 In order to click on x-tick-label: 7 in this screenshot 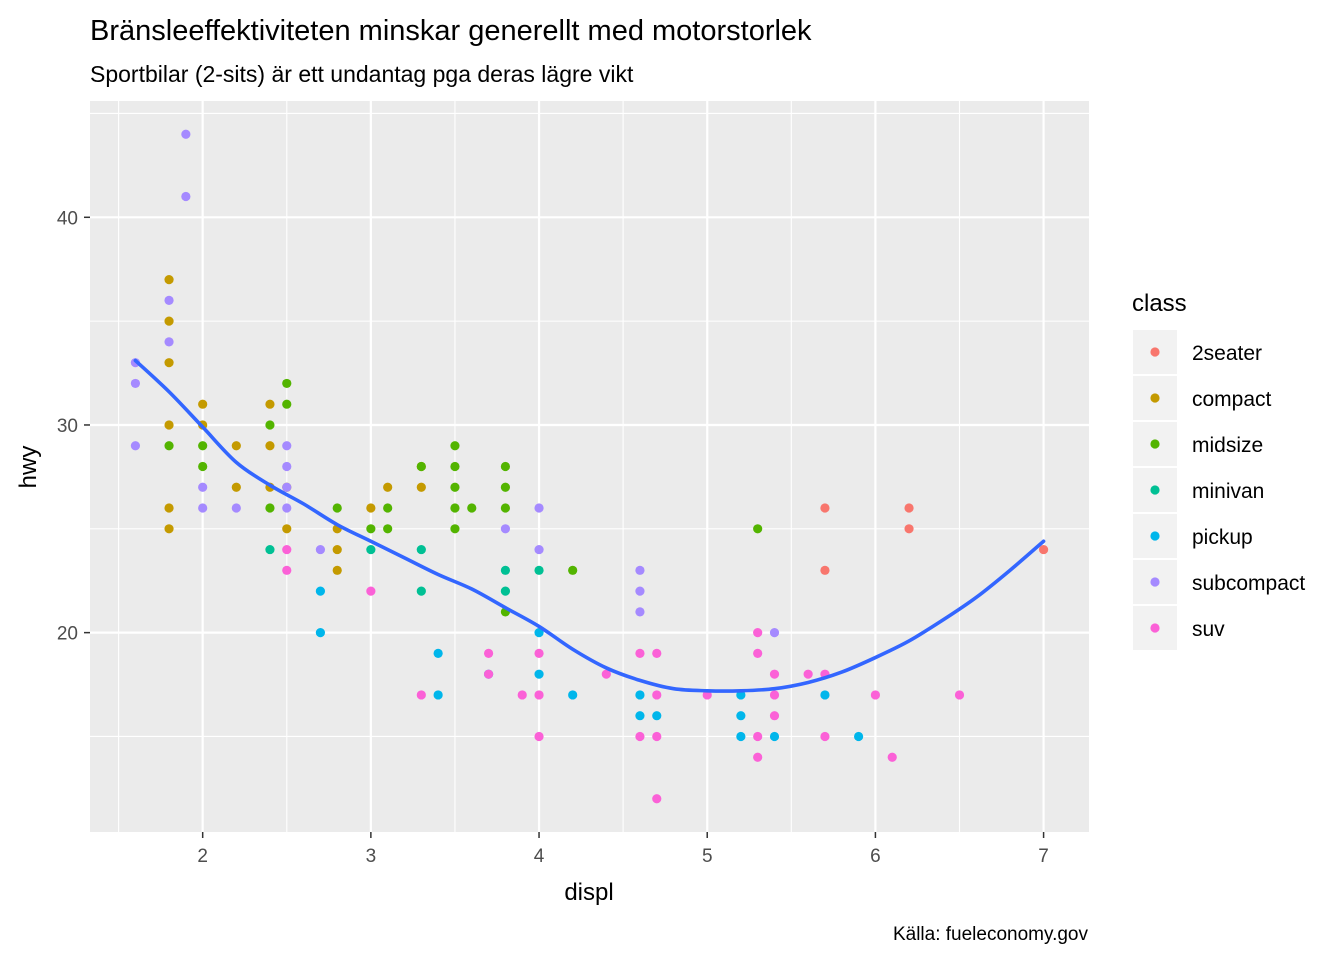, I will do `click(1043, 856)`.